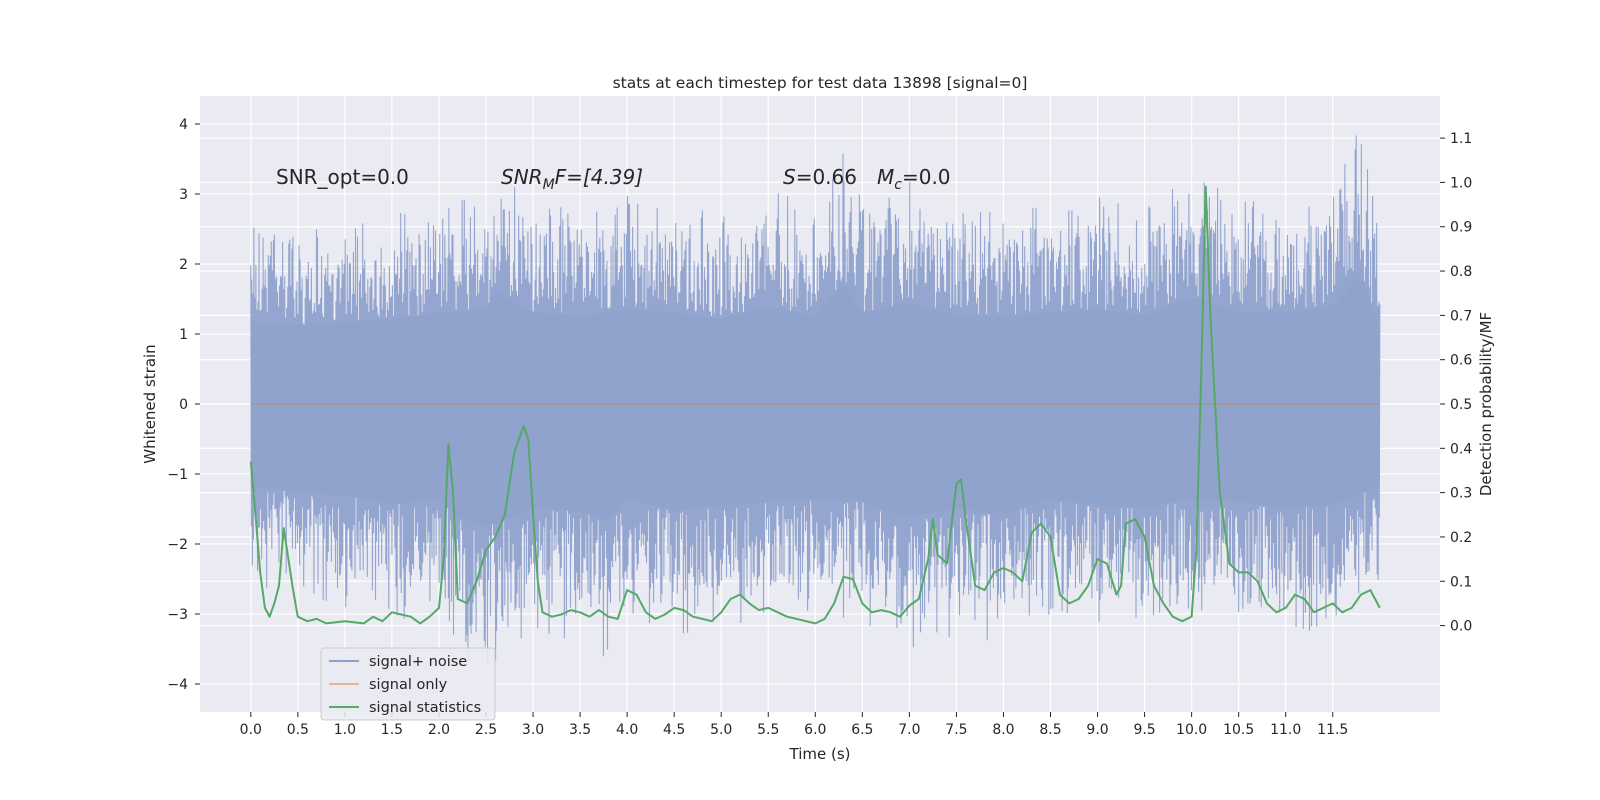  I want to click on legend-label-signal-only: signal only, so click(408, 685).